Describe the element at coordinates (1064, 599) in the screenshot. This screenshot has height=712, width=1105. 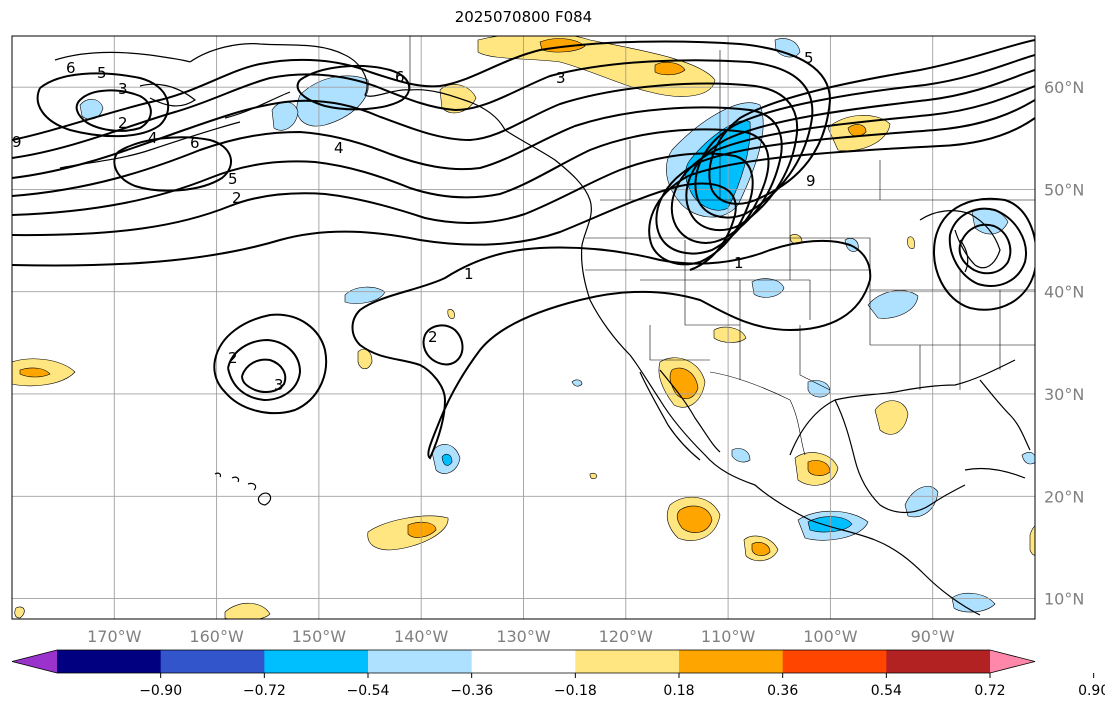
I see `latitude-tick-label: 10°N` at that location.